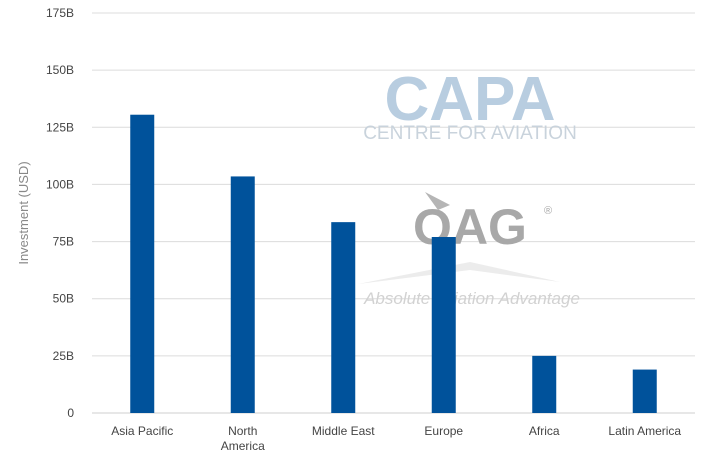 This screenshot has width=707, height=471. I want to click on x-tick-label-line: Africa, so click(544, 431).